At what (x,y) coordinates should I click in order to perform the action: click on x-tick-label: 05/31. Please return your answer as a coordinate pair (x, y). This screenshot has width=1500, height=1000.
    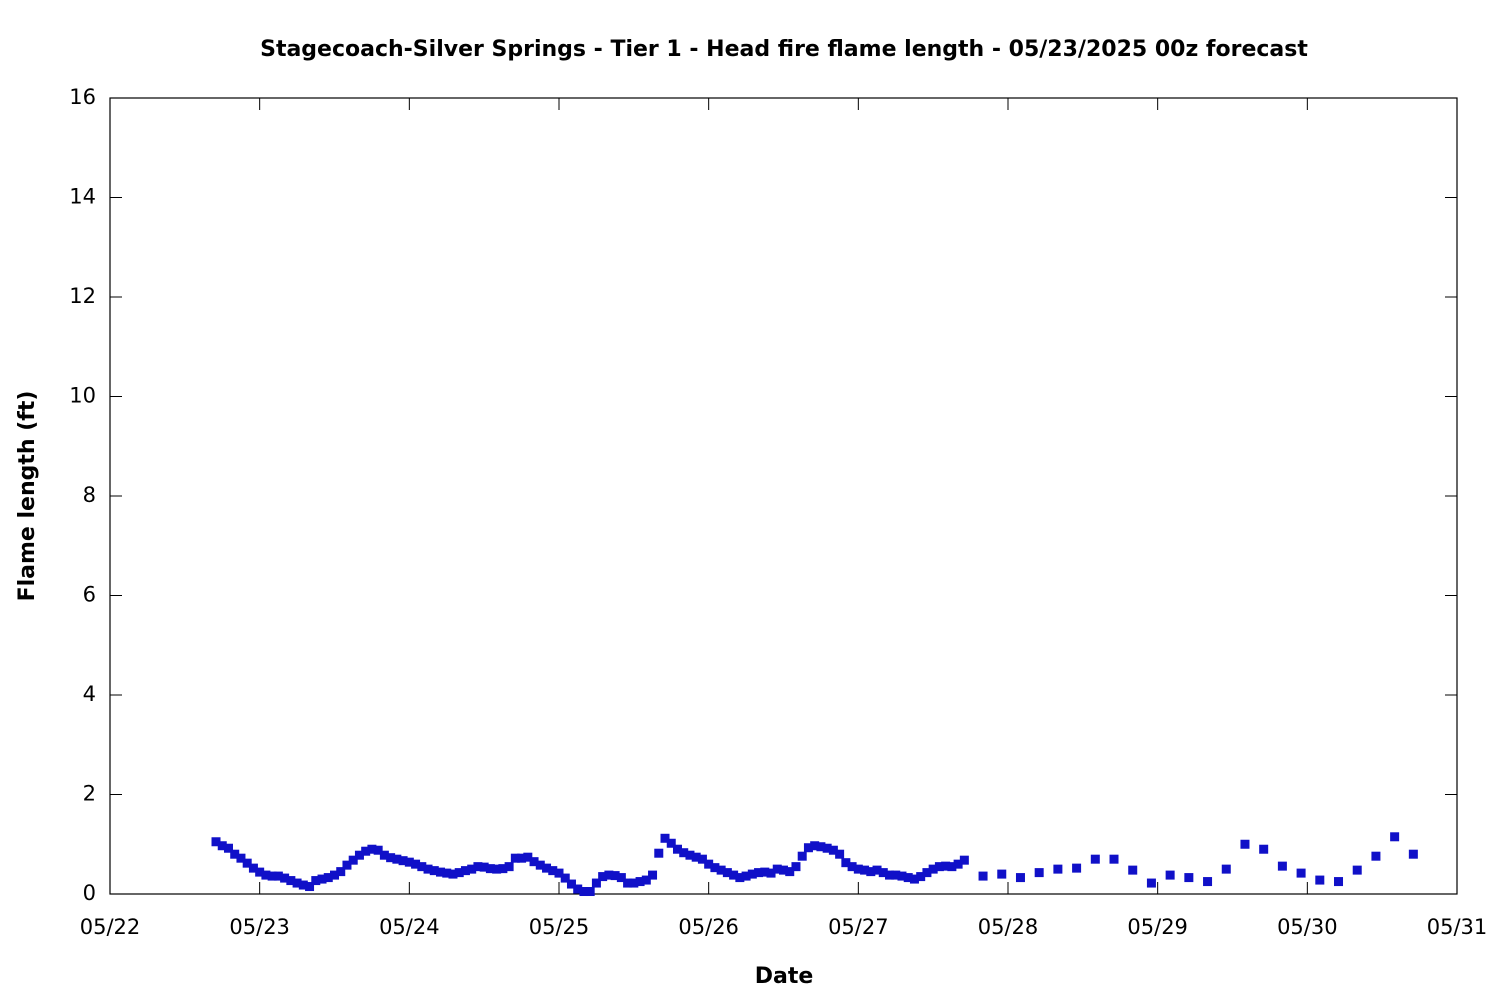
    Looking at the image, I should click on (1457, 927).